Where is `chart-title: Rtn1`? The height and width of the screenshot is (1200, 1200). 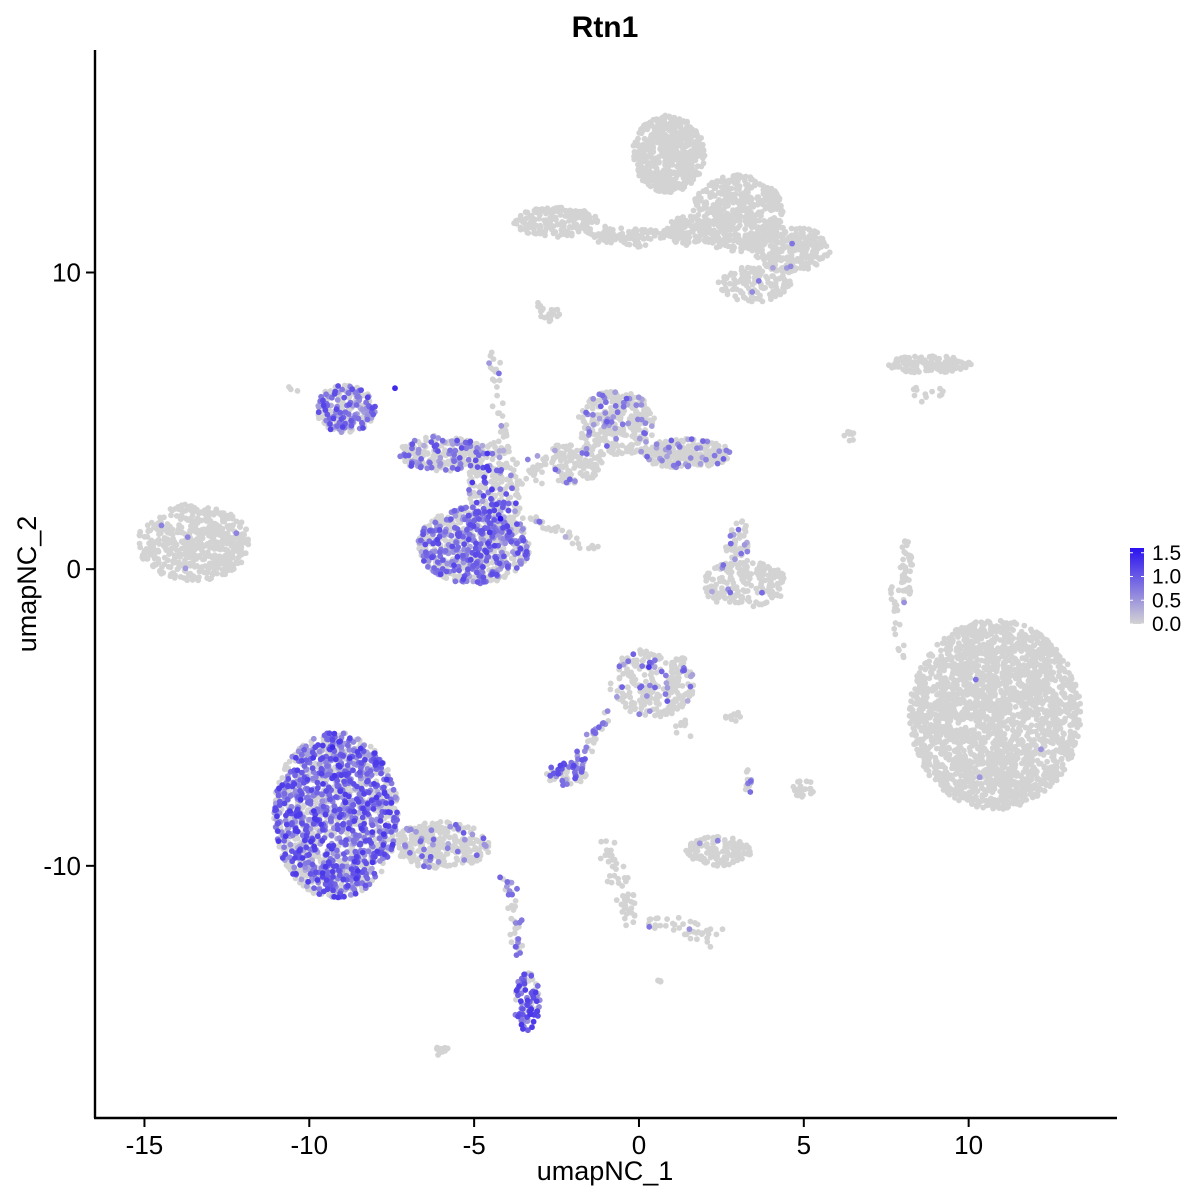
chart-title: Rtn1 is located at coordinates (605, 27).